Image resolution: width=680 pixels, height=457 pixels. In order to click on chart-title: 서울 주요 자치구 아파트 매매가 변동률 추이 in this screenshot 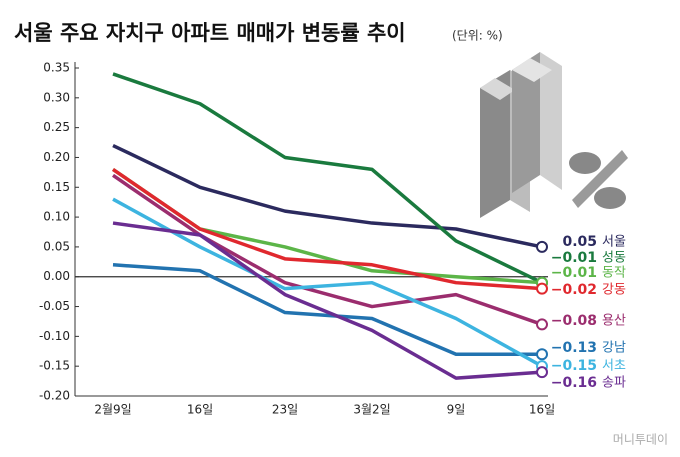, I will do `click(210, 33)`.